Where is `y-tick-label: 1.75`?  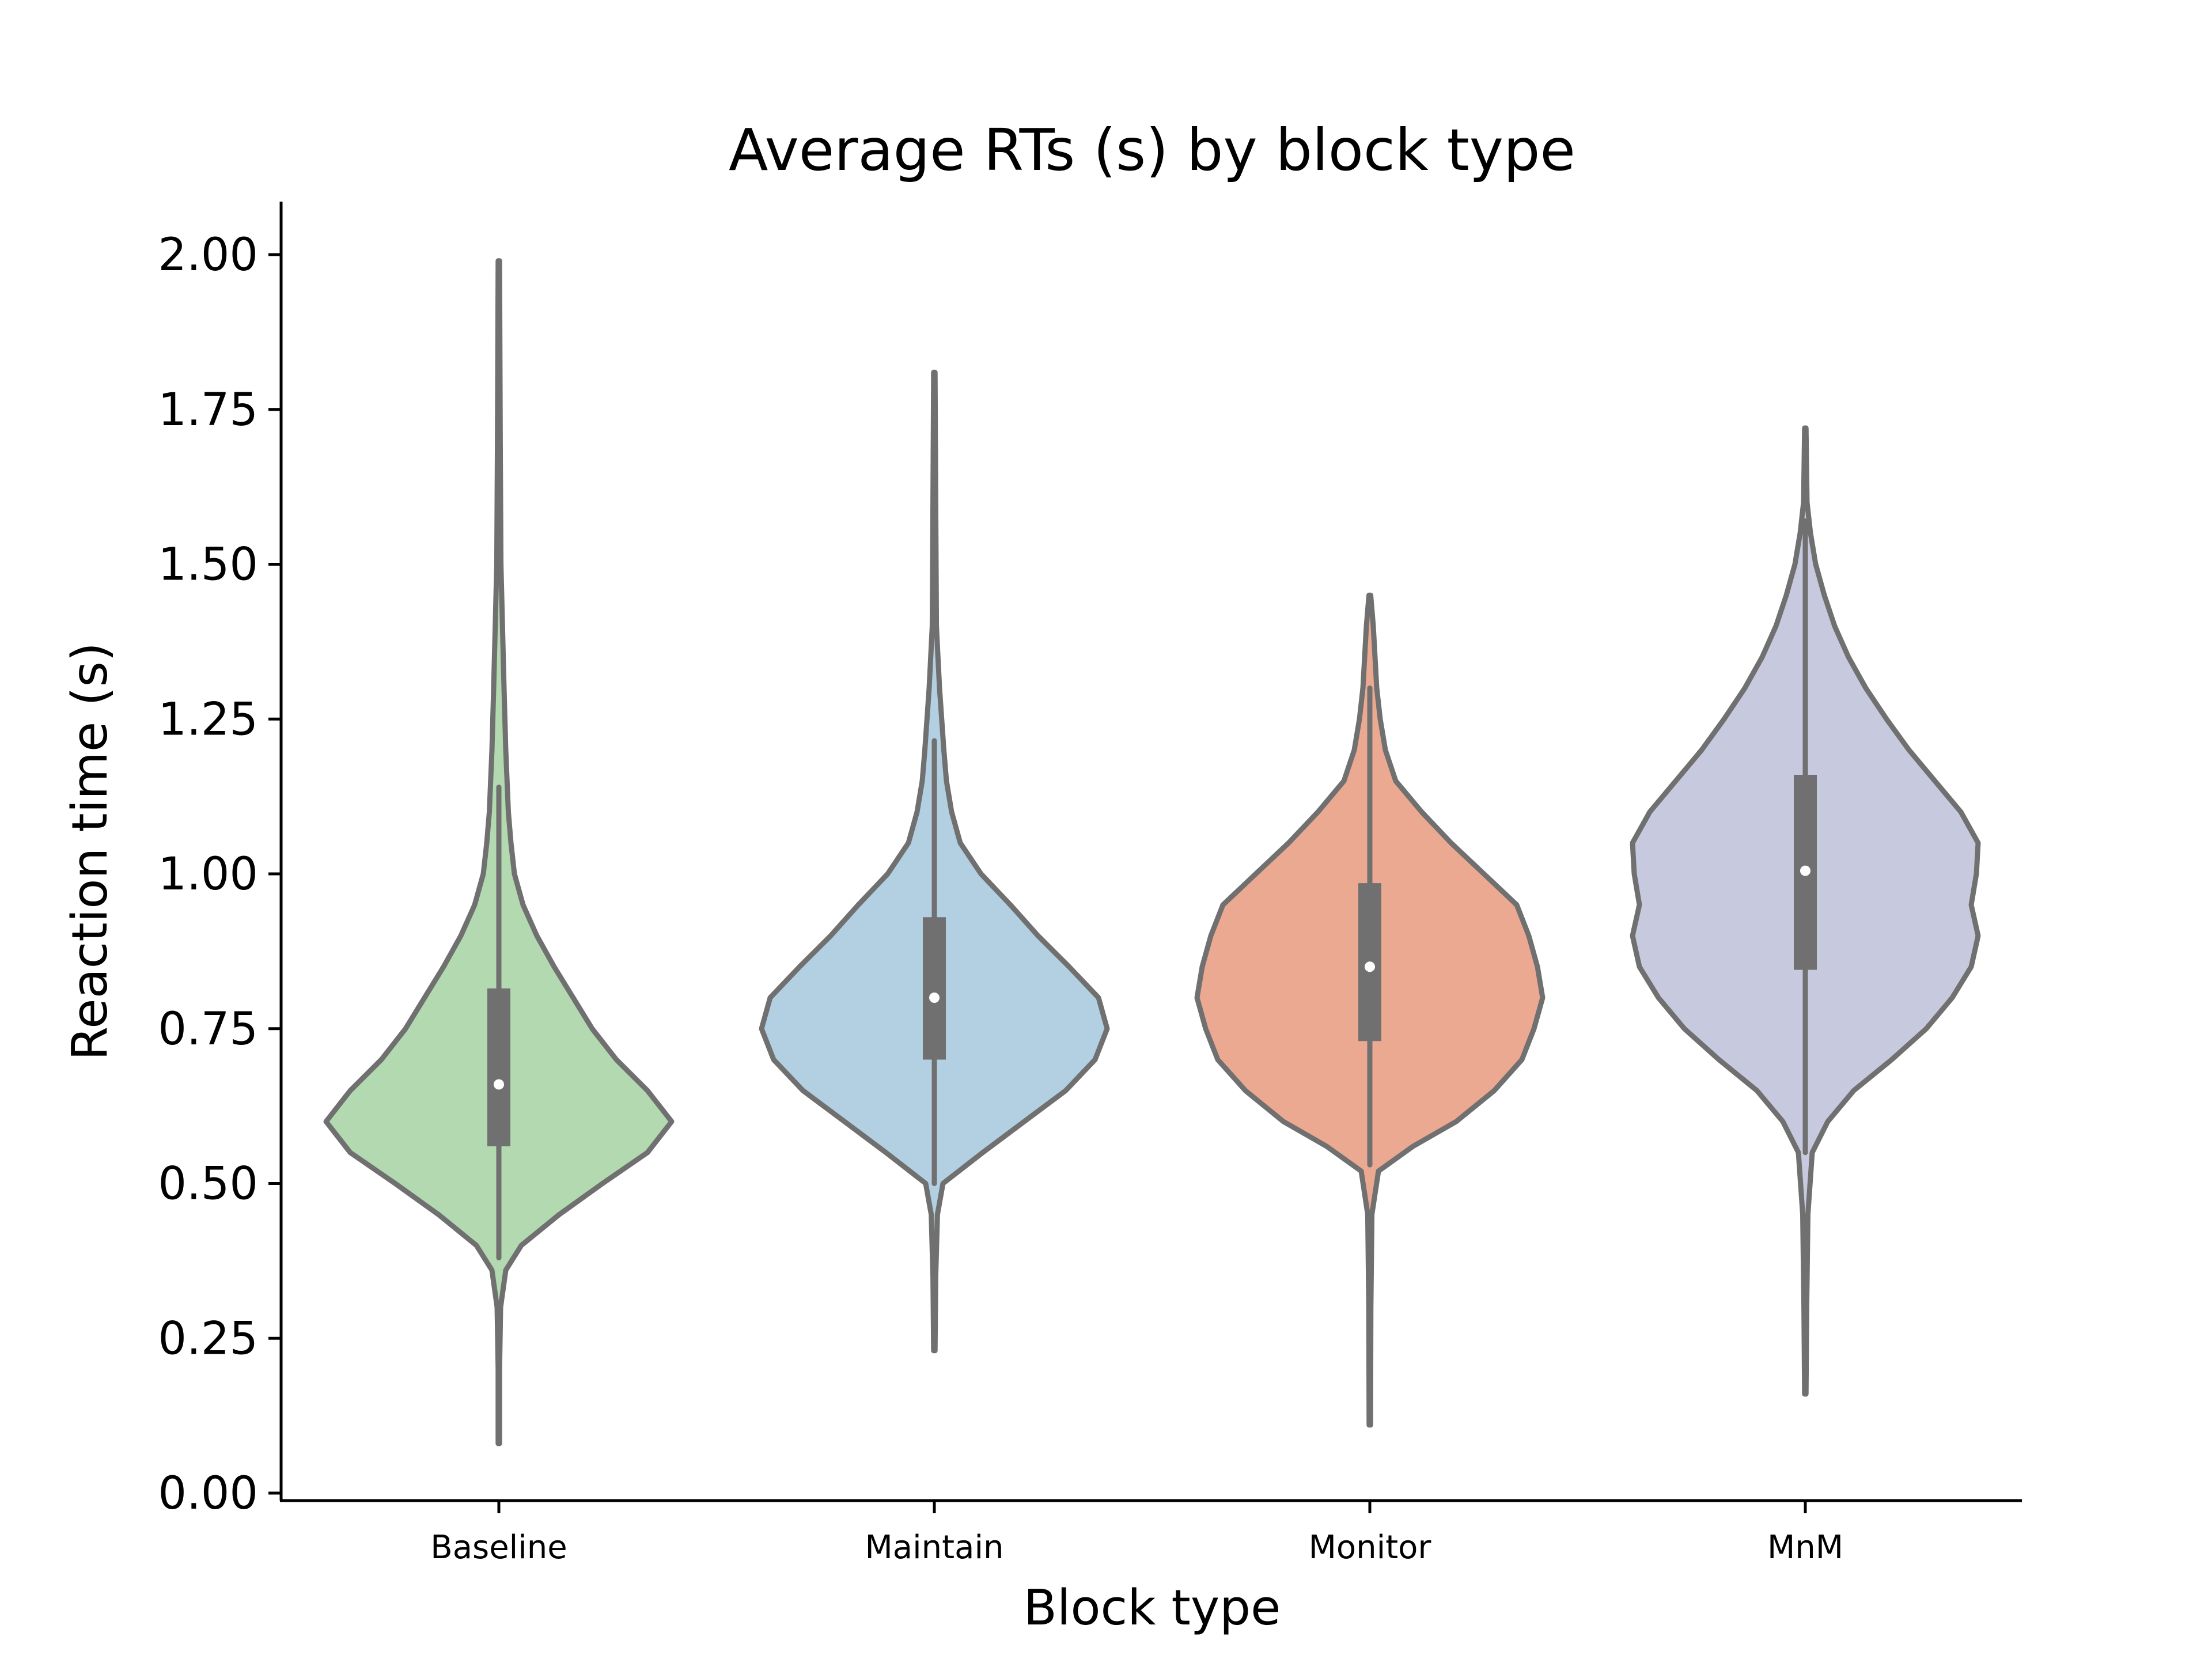
y-tick-label: 1.75 is located at coordinates (208, 410).